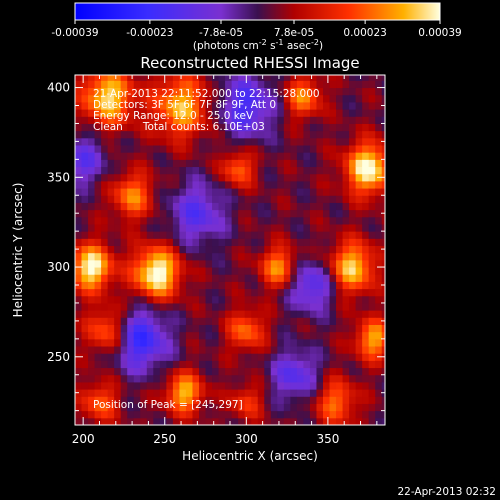  Describe the element at coordinates (74, 33) in the screenshot. I see `colorbar-tick-label: -0.00039` at that location.